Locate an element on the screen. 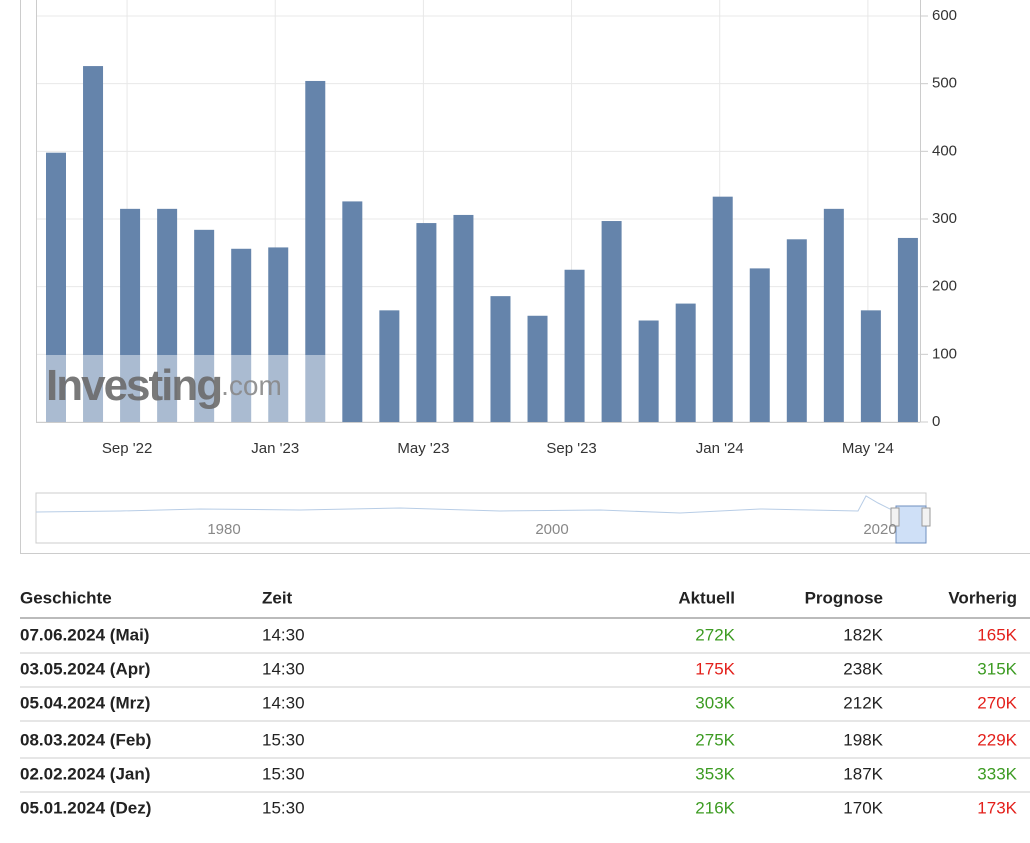  navigator-label: 2000 is located at coordinates (551, 529).